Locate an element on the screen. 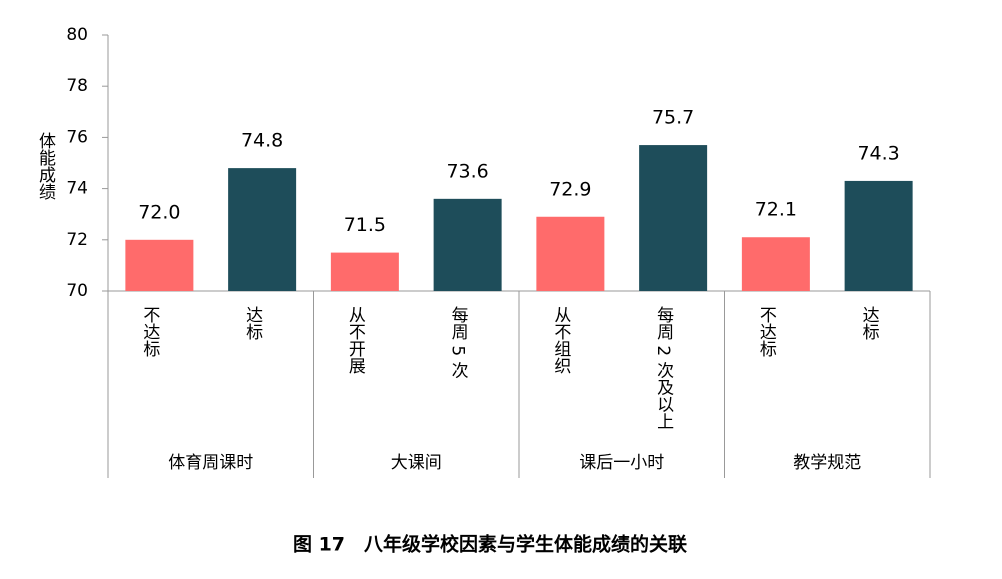 This screenshot has height=579, width=1002. y-tick-label: 80 is located at coordinates (77, 35).